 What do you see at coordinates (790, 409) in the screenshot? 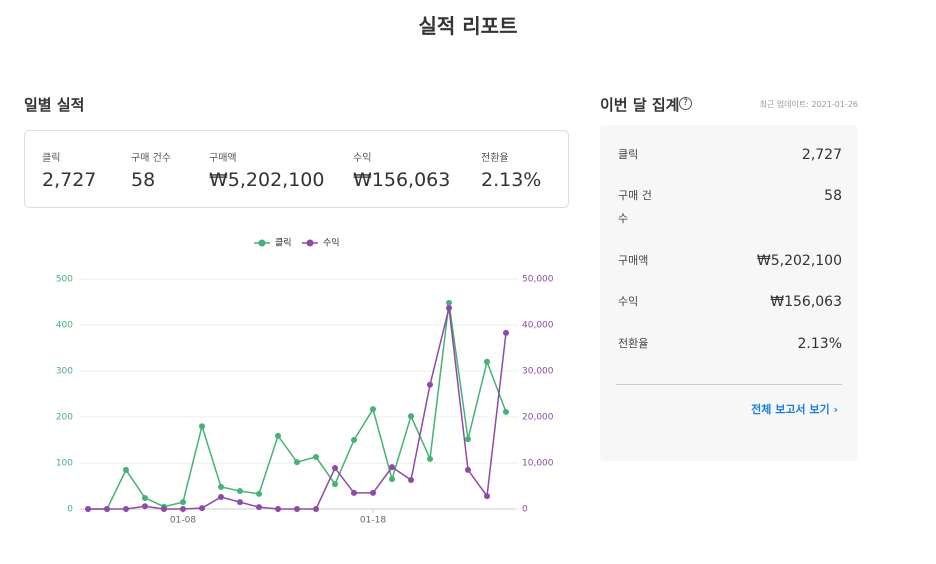
I see `link-text: 전체 보고서 보기` at bounding box center [790, 409].